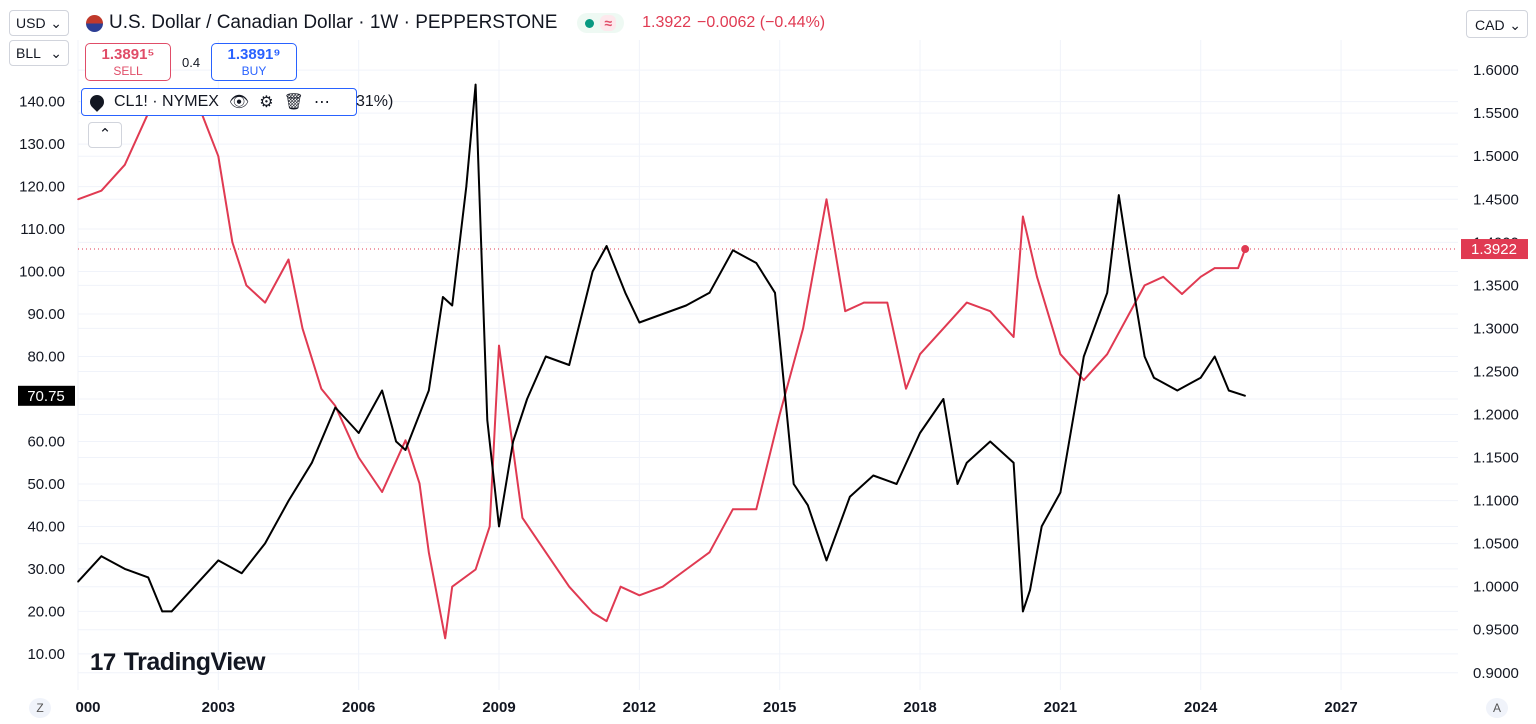 This screenshot has height=724, width=1536. I want to click on tradingview-logo-text: TradingView, so click(194, 662).